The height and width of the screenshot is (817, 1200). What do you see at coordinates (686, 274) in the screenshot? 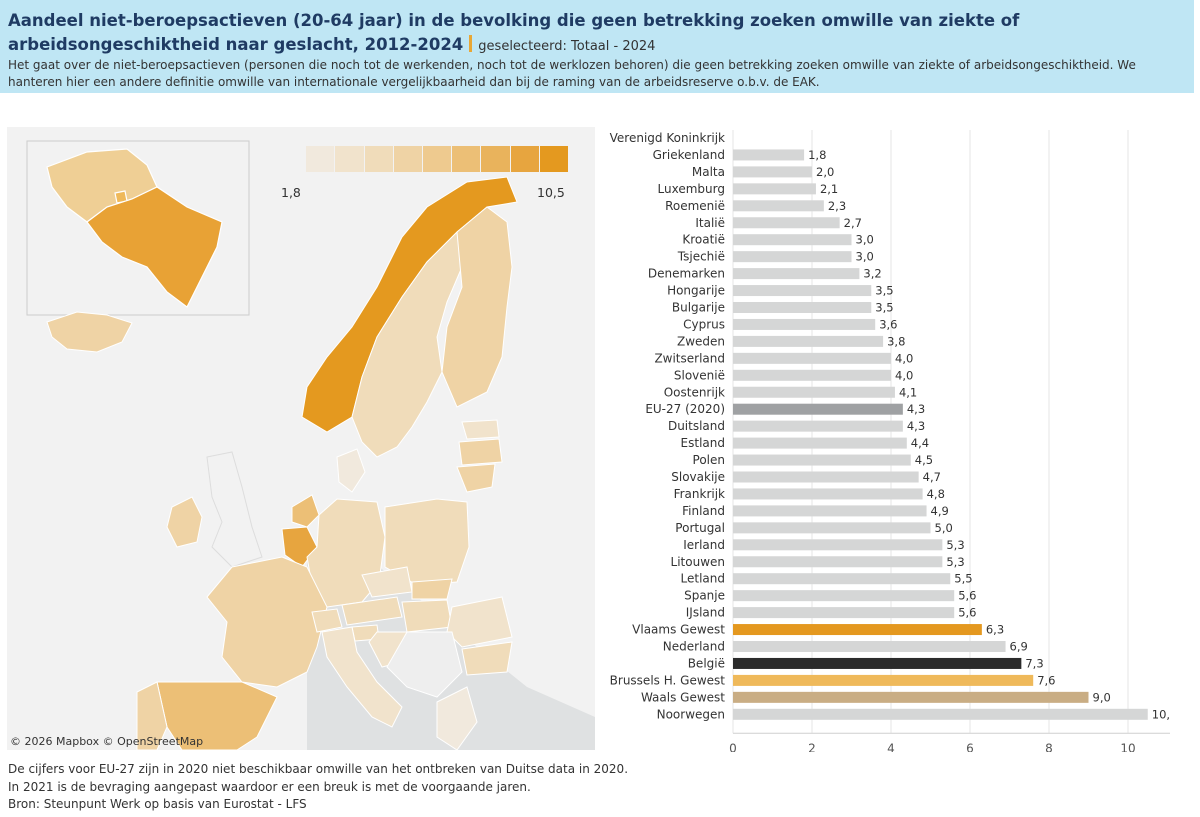
I see `category-label: Denemarken` at bounding box center [686, 274].